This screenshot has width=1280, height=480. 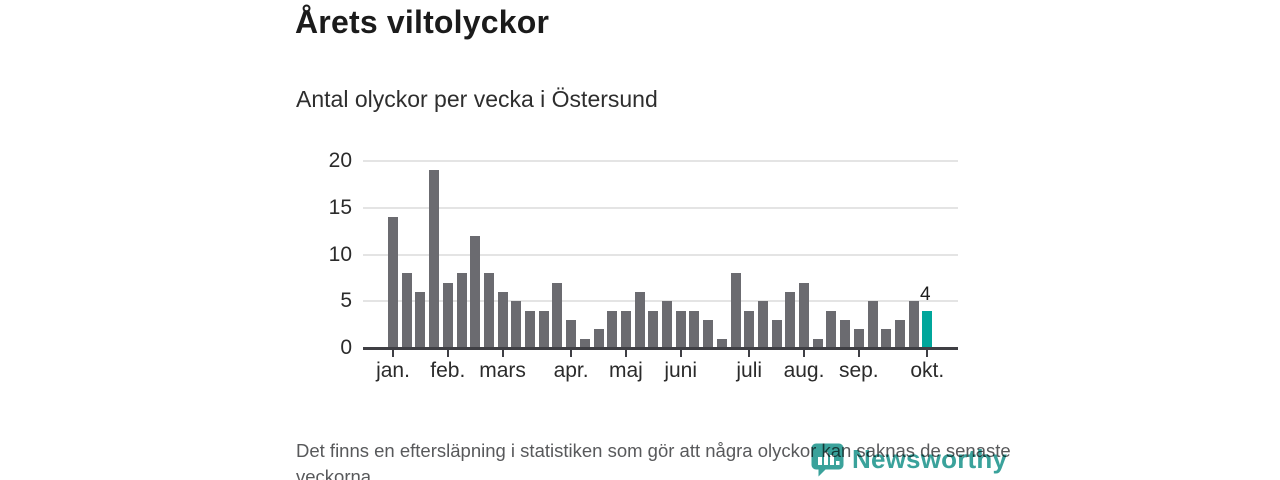 I want to click on y-axis-label: 20, so click(x=340, y=160).